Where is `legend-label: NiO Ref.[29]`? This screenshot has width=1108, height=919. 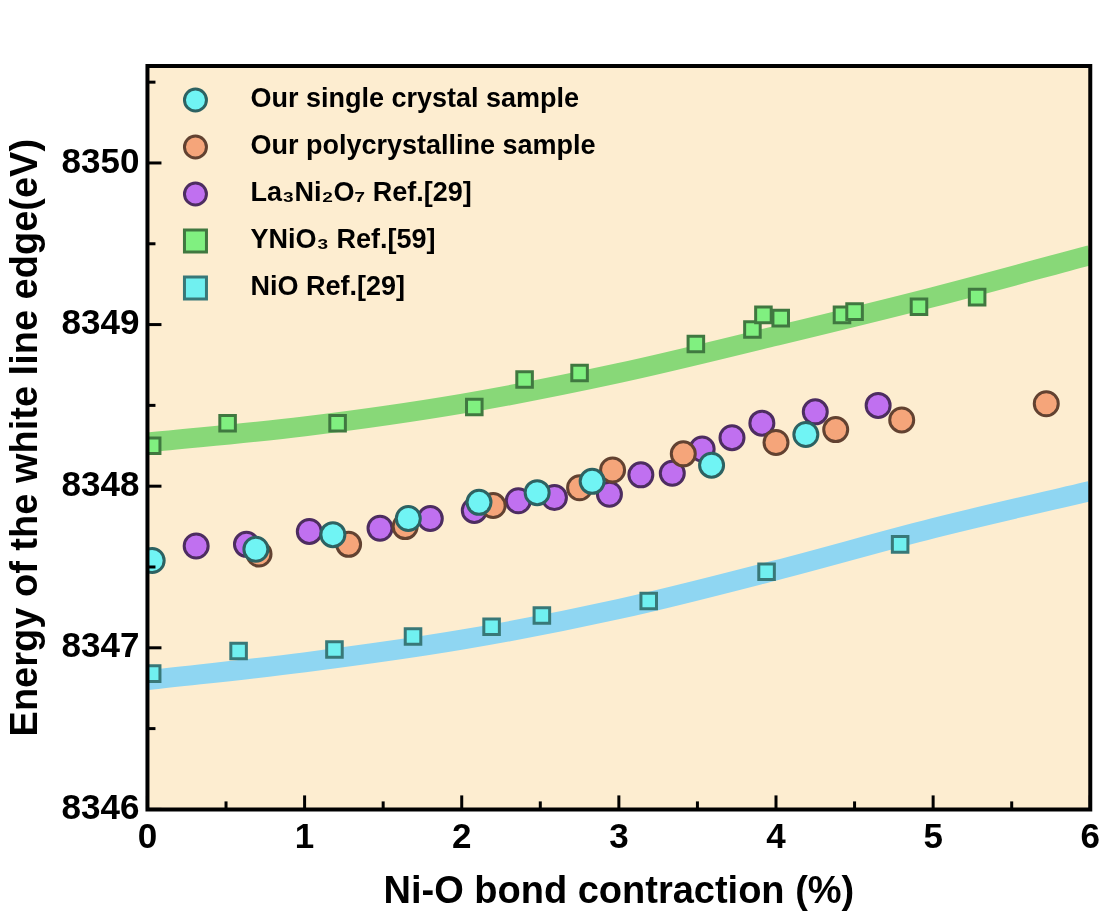
legend-label: NiO Ref.[29] is located at coordinates (327, 286).